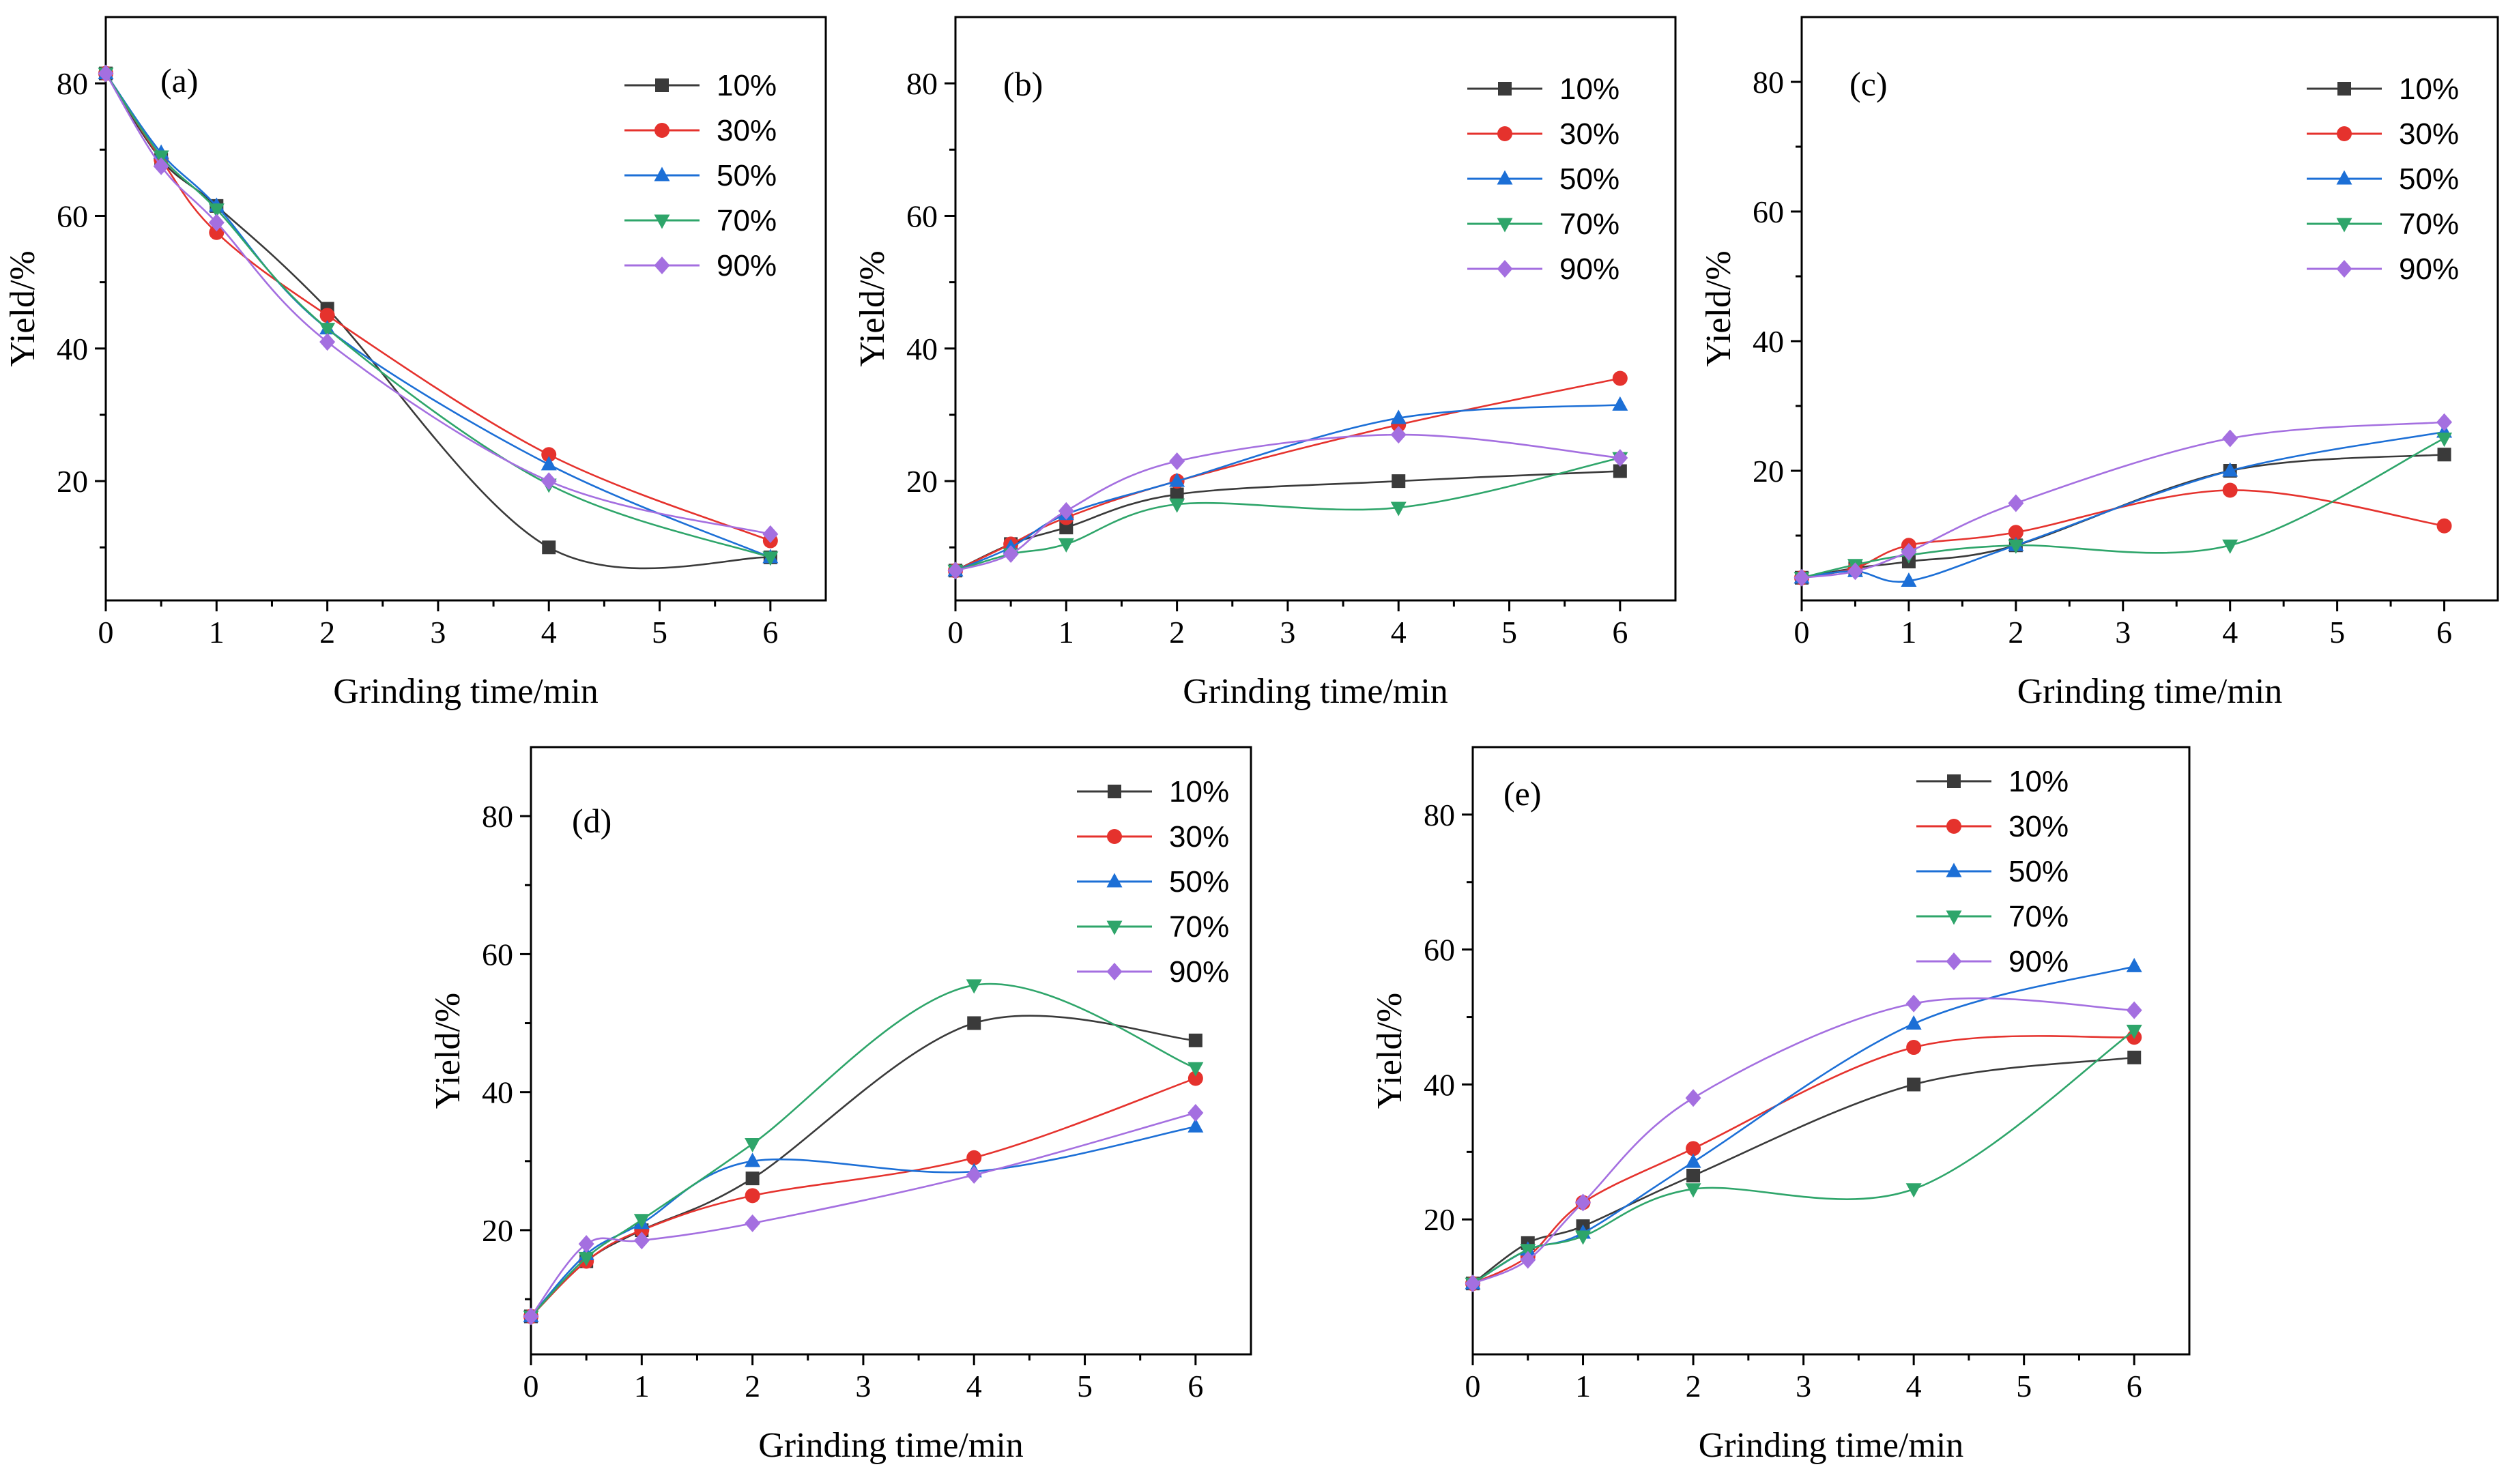 This screenshot has height=1484, width=2506. Describe the element at coordinates (591, 821) in the screenshot. I see `panel-label: (d)` at that location.